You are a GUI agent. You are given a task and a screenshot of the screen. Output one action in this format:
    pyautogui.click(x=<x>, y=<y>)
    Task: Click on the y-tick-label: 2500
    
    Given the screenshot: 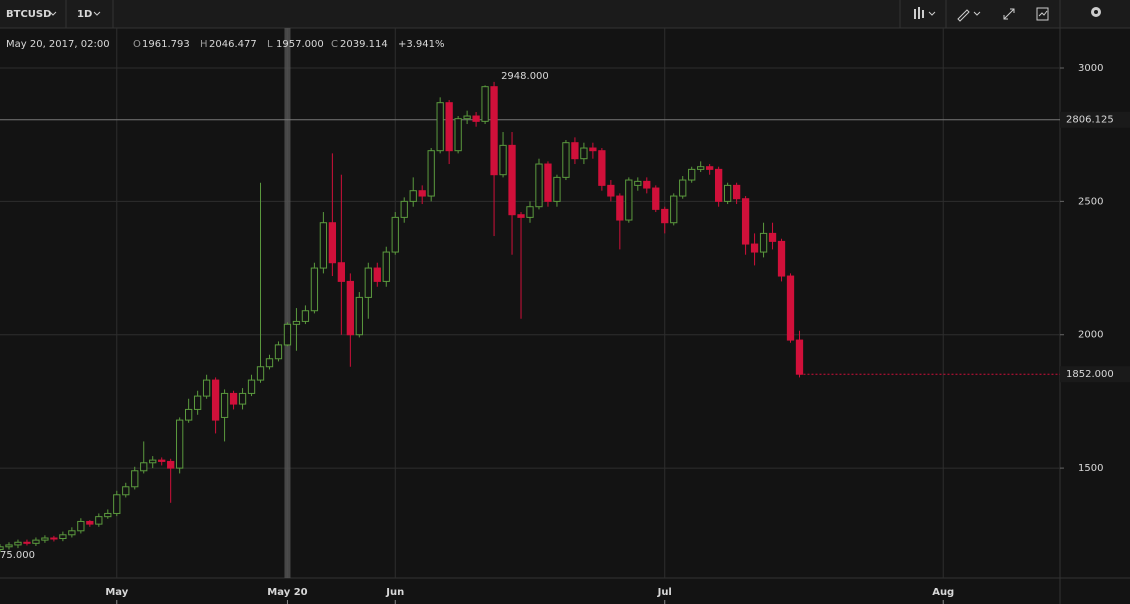 What is the action you would take?
    pyautogui.click(x=1090, y=201)
    